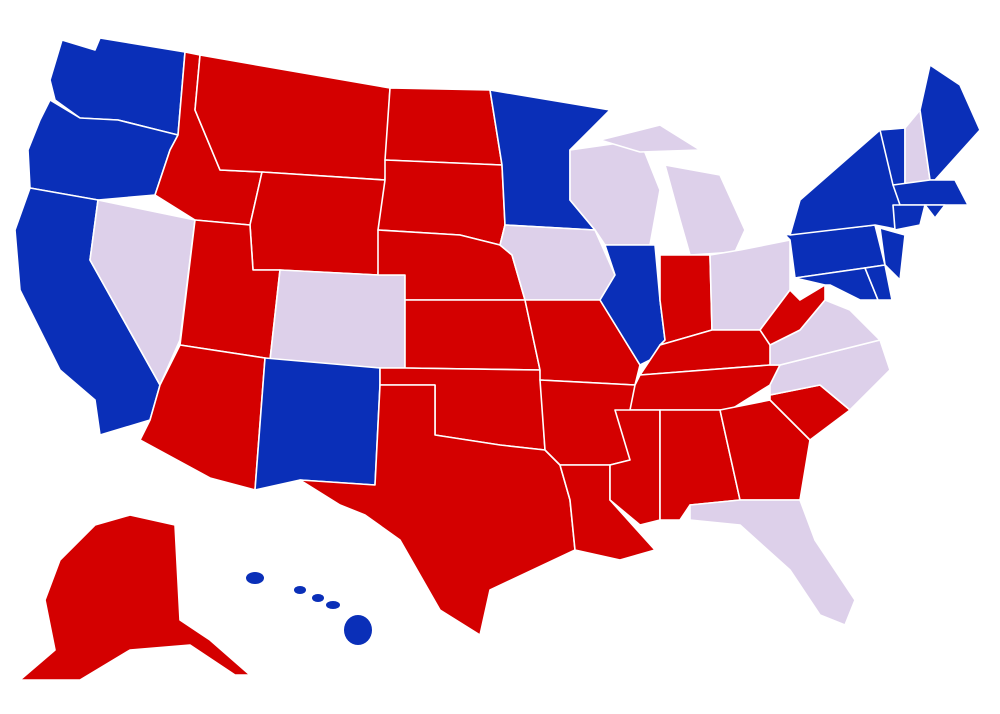 Image resolution: width=1000 pixels, height=714 pixels. I want to click on state-nj, so click(892, 254).